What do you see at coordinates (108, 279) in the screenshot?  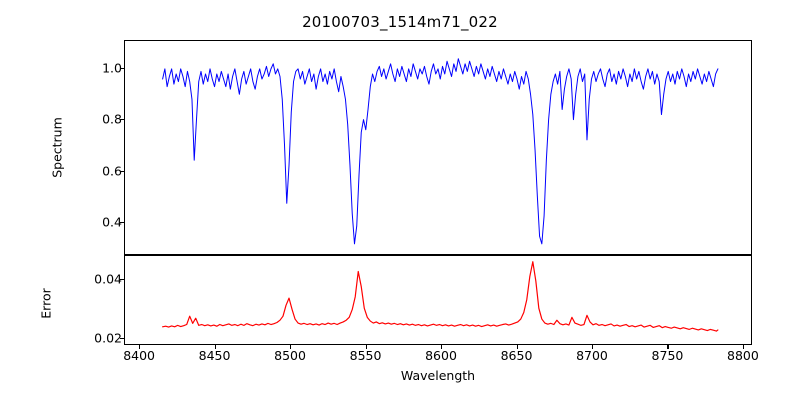 I see `error-y-tick-label-0: 0.04` at bounding box center [108, 279].